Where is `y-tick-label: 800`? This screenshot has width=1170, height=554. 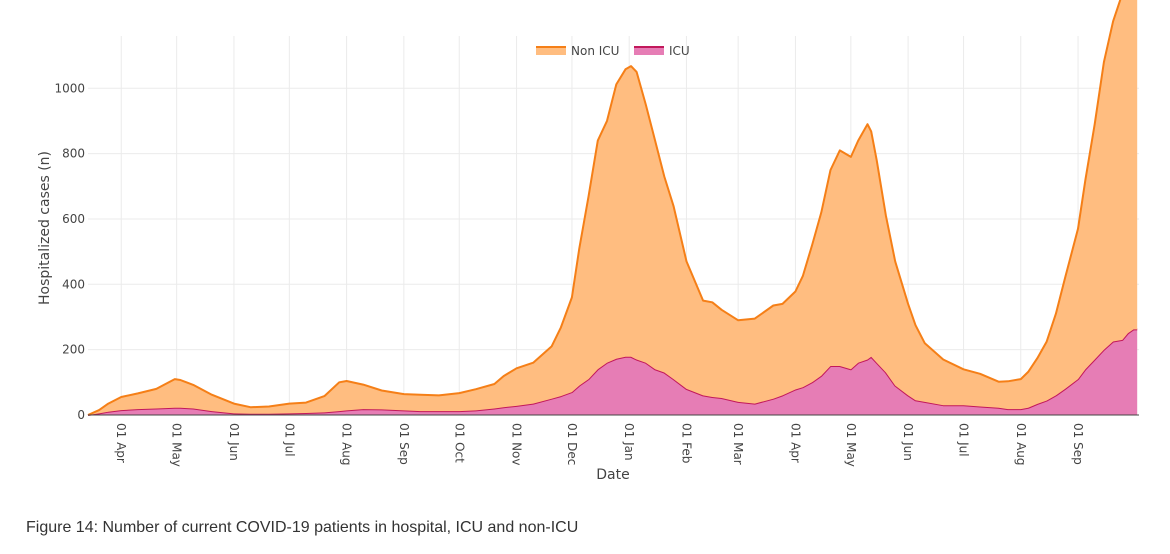
y-tick-label: 800 is located at coordinates (73, 154).